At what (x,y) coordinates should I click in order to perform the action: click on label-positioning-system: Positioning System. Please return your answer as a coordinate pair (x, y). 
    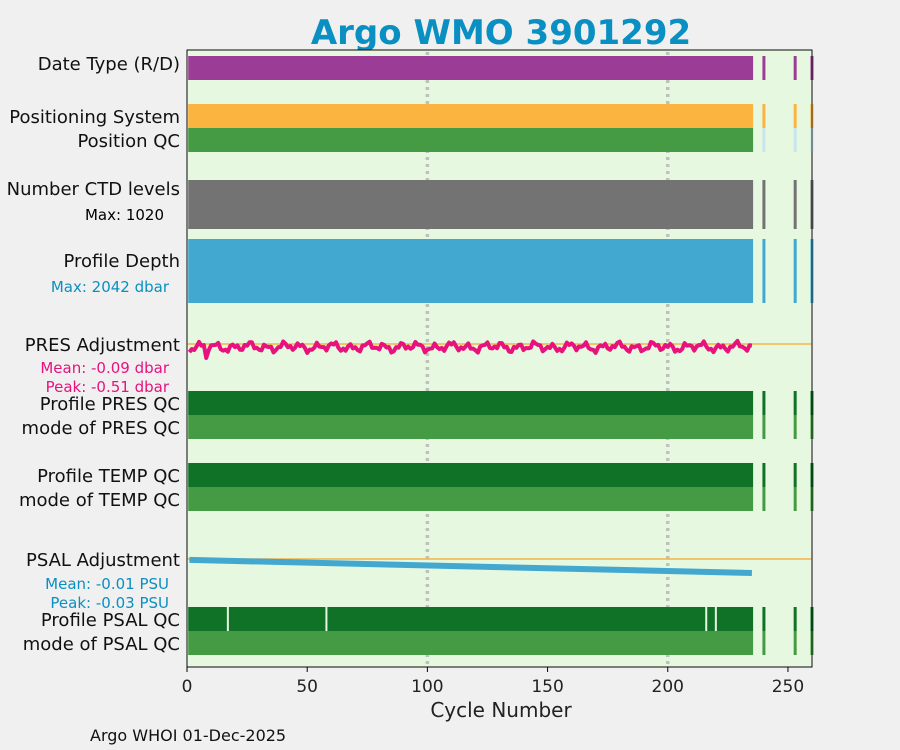
    Looking at the image, I should click on (94, 117).